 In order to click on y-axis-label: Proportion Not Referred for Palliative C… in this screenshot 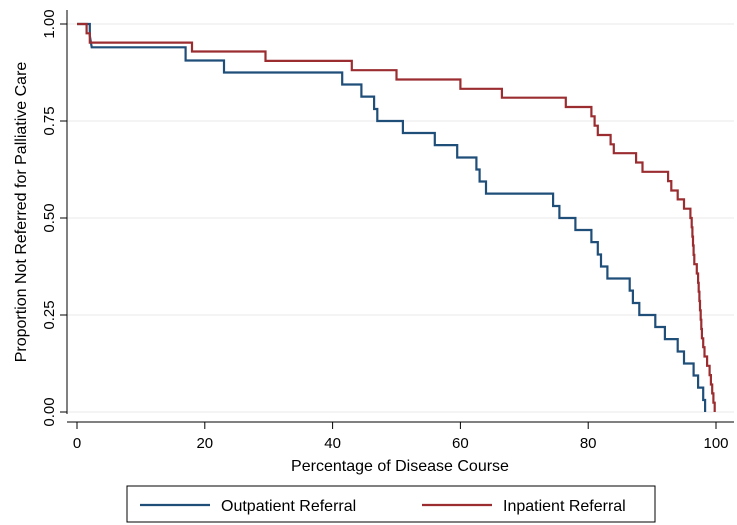, I will do `click(21, 212)`.